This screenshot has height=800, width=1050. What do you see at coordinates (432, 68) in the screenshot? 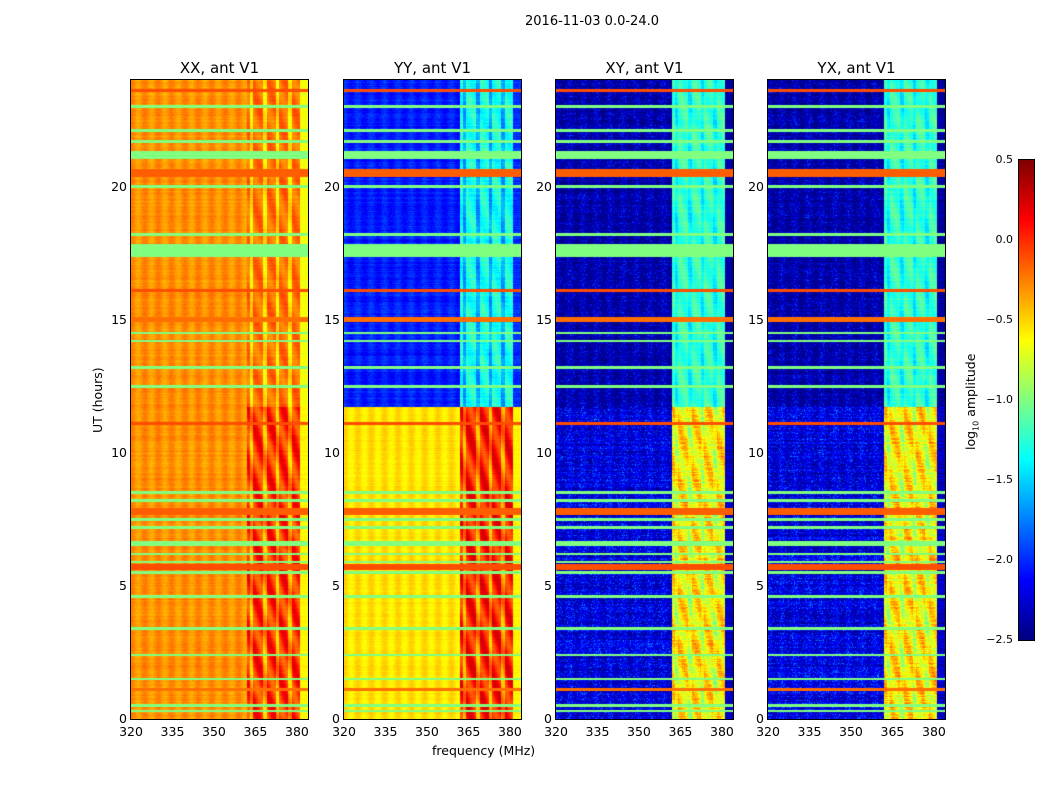
I see `panel-title: YY, ant V1` at bounding box center [432, 68].